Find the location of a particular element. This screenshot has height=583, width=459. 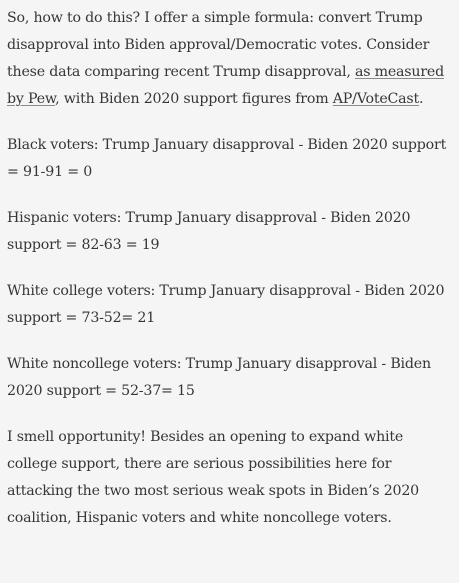

pew-link: as measured by Pew is located at coordinates (225, 85).